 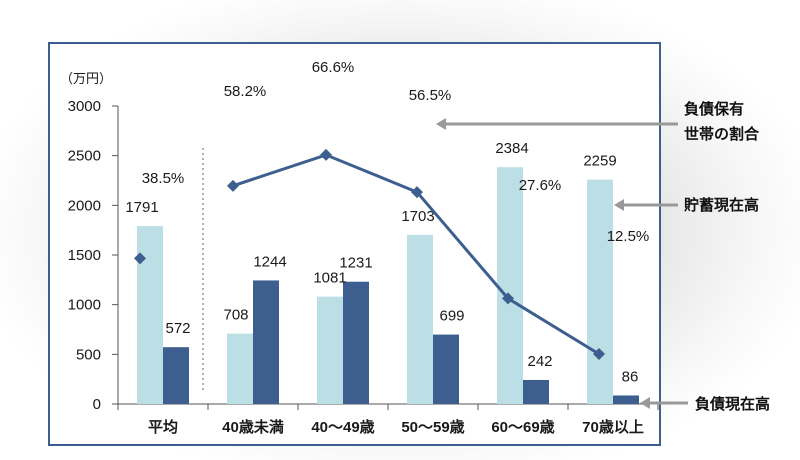 What do you see at coordinates (84, 156) in the screenshot?
I see `y-tick-label: 2500` at bounding box center [84, 156].